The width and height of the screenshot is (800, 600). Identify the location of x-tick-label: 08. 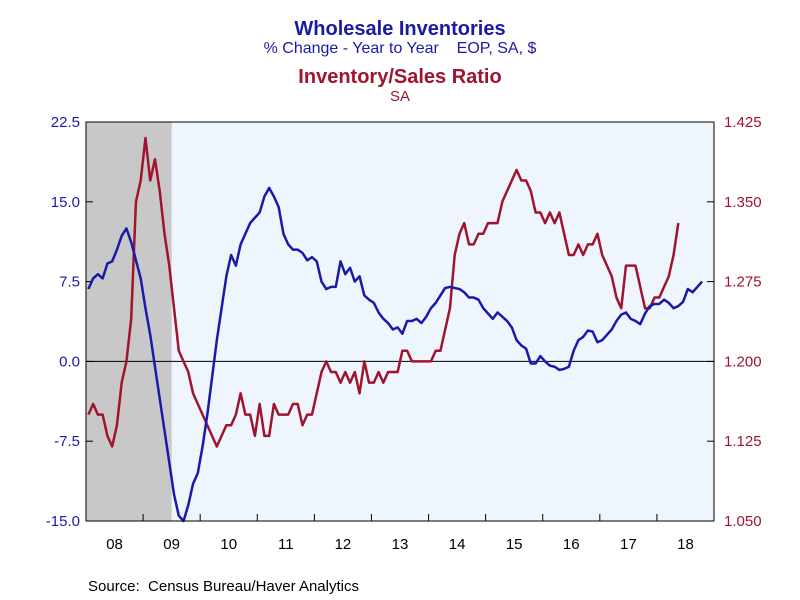
(114, 544).